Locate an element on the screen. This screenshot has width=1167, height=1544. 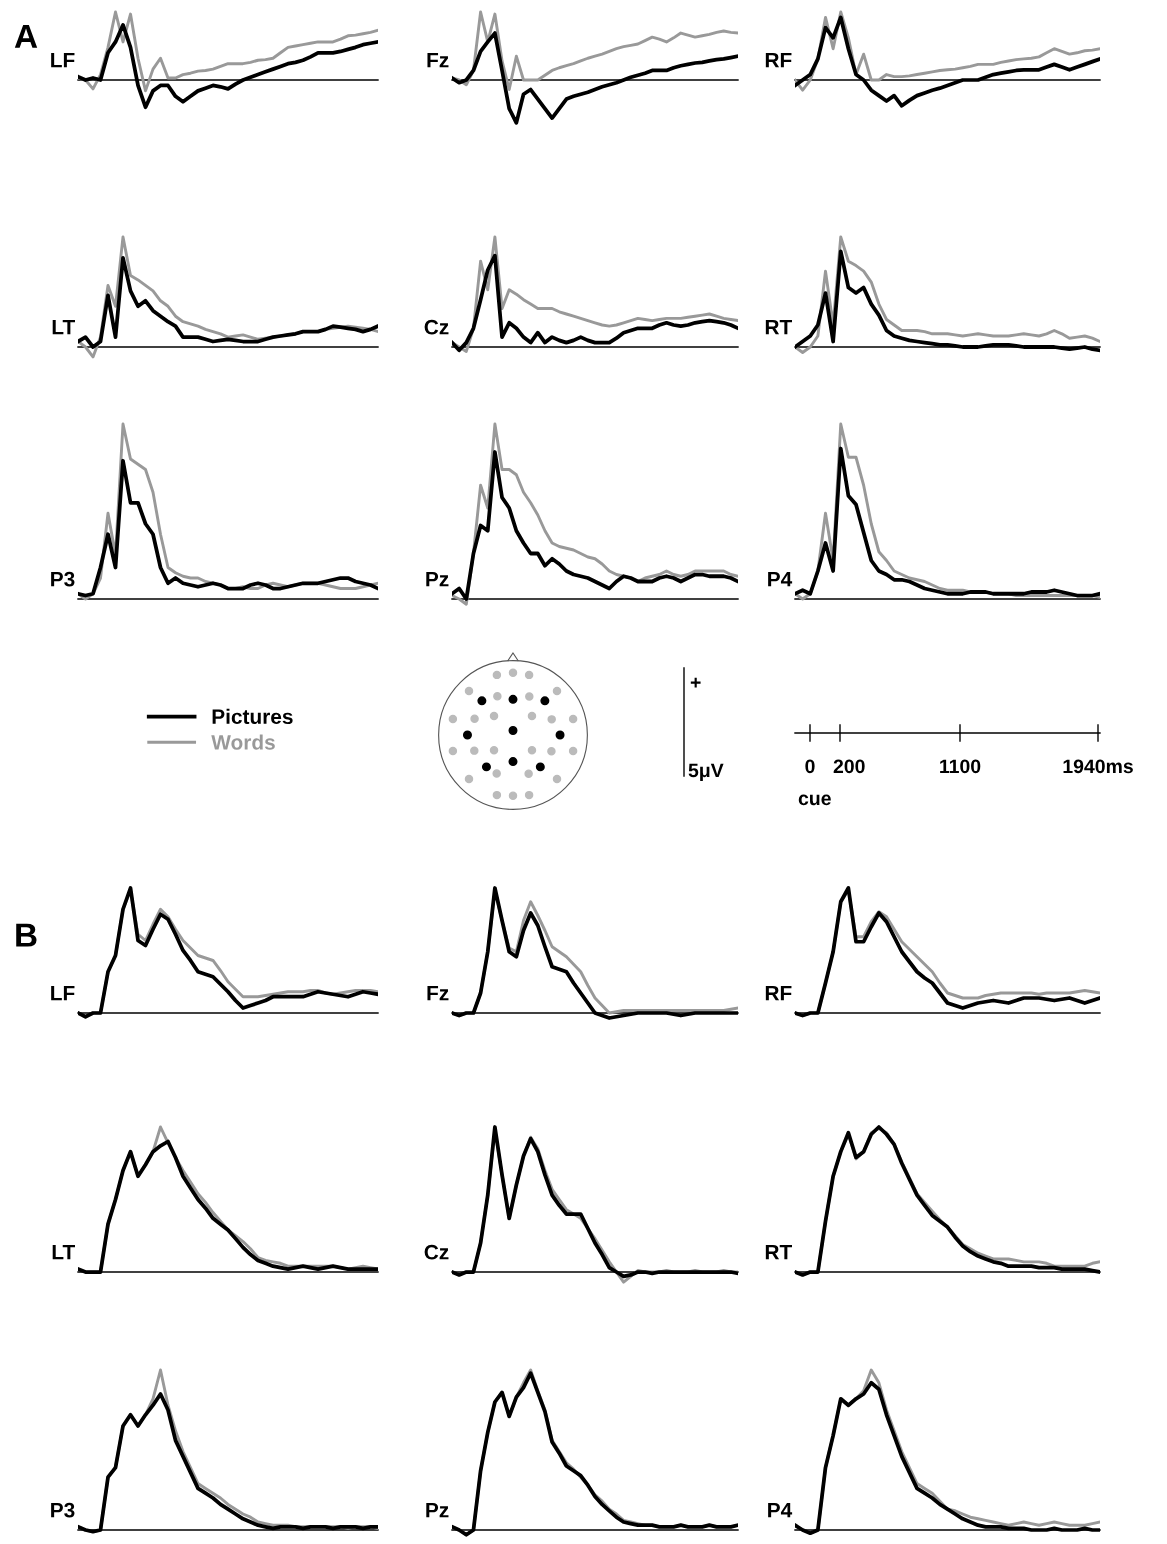
legend-label: Words is located at coordinates (243, 742).